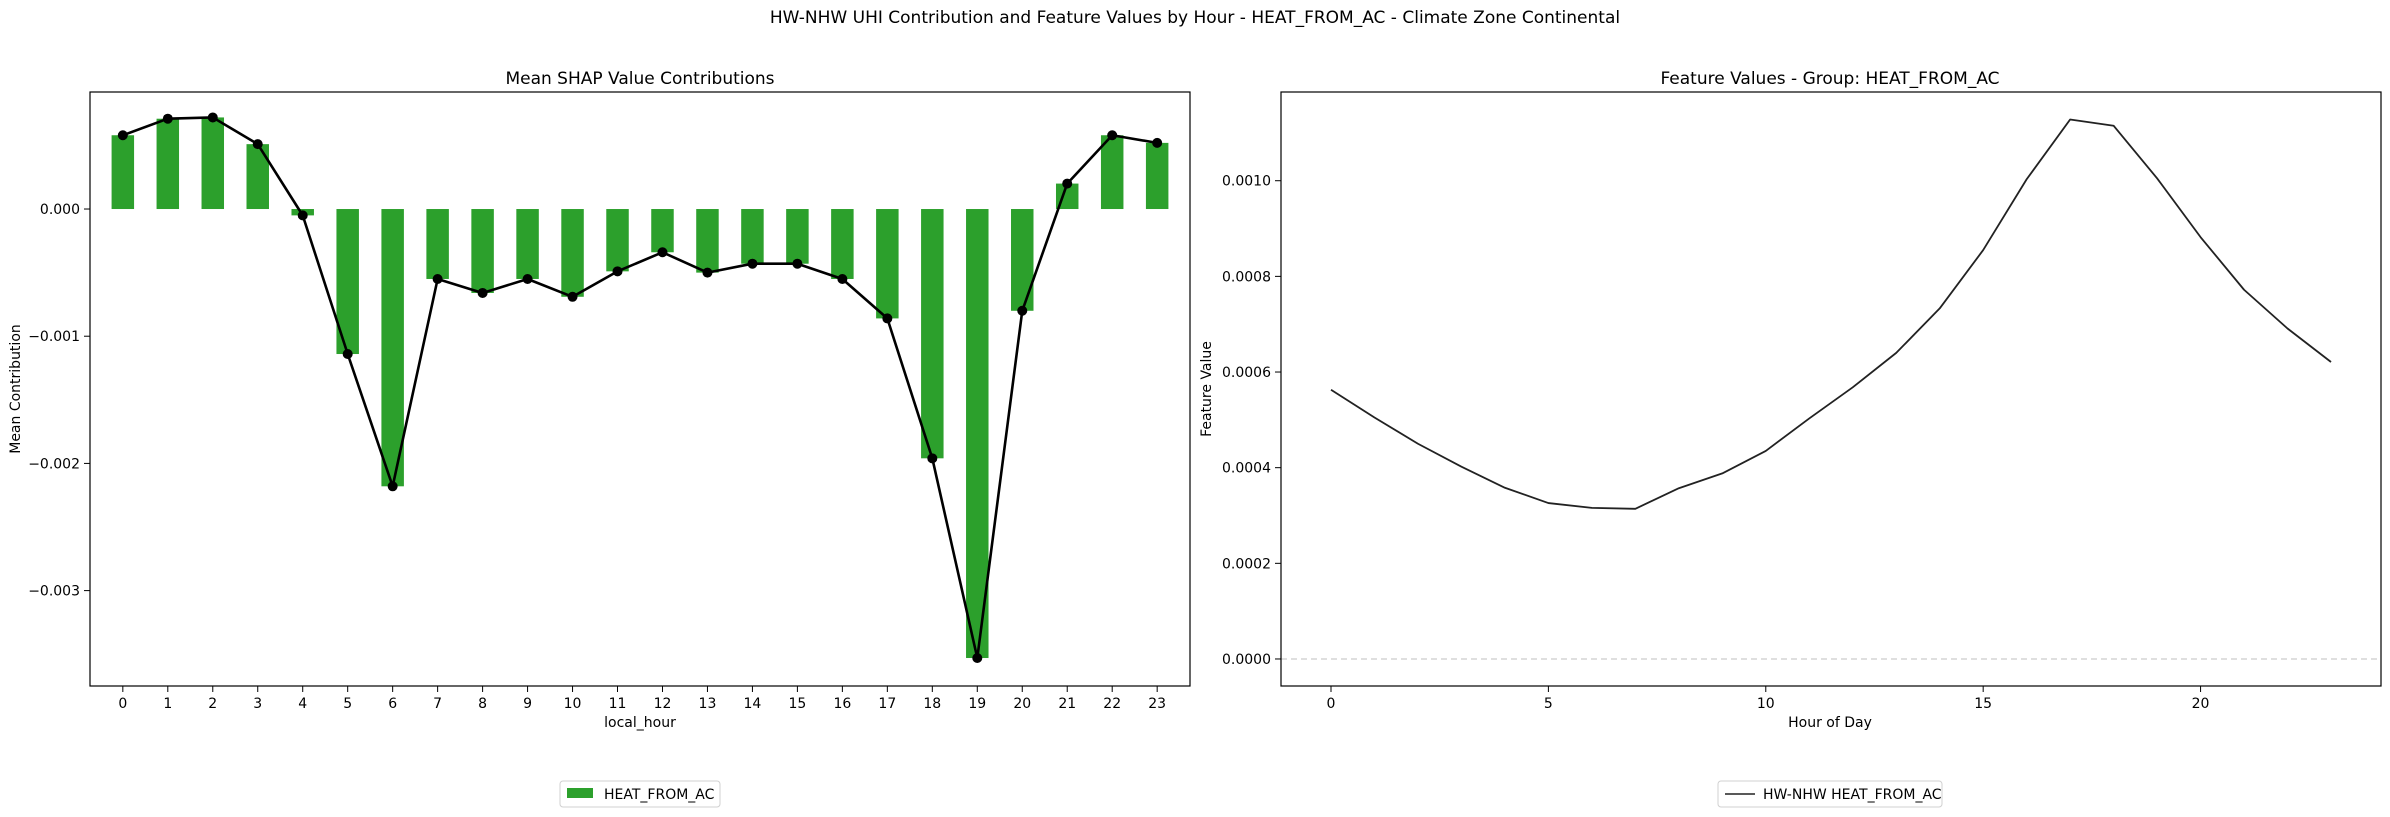  Describe the element at coordinates (59, 401) in the screenshot. I see `shap-y-ticks: 0.000 −0.001 −0.002 −0.003` at that location.